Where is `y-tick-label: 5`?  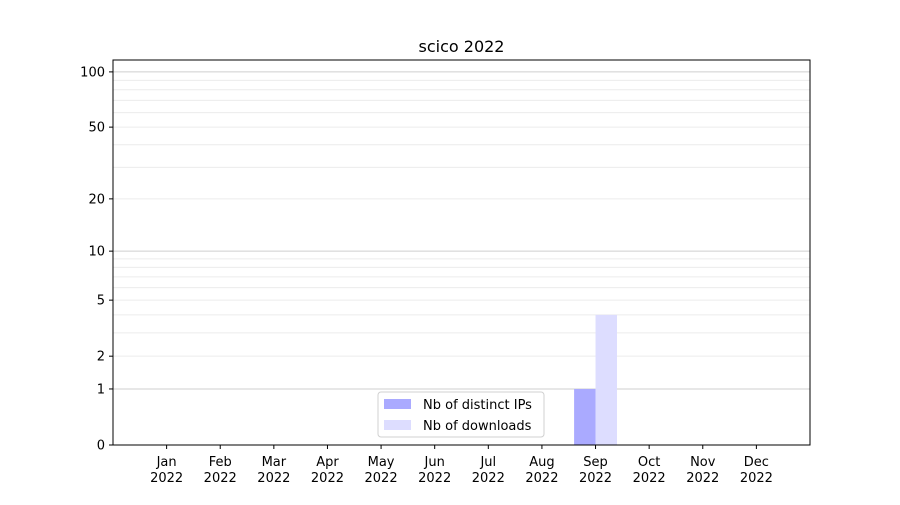
y-tick-label: 5 is located at coordinates (101, 301).